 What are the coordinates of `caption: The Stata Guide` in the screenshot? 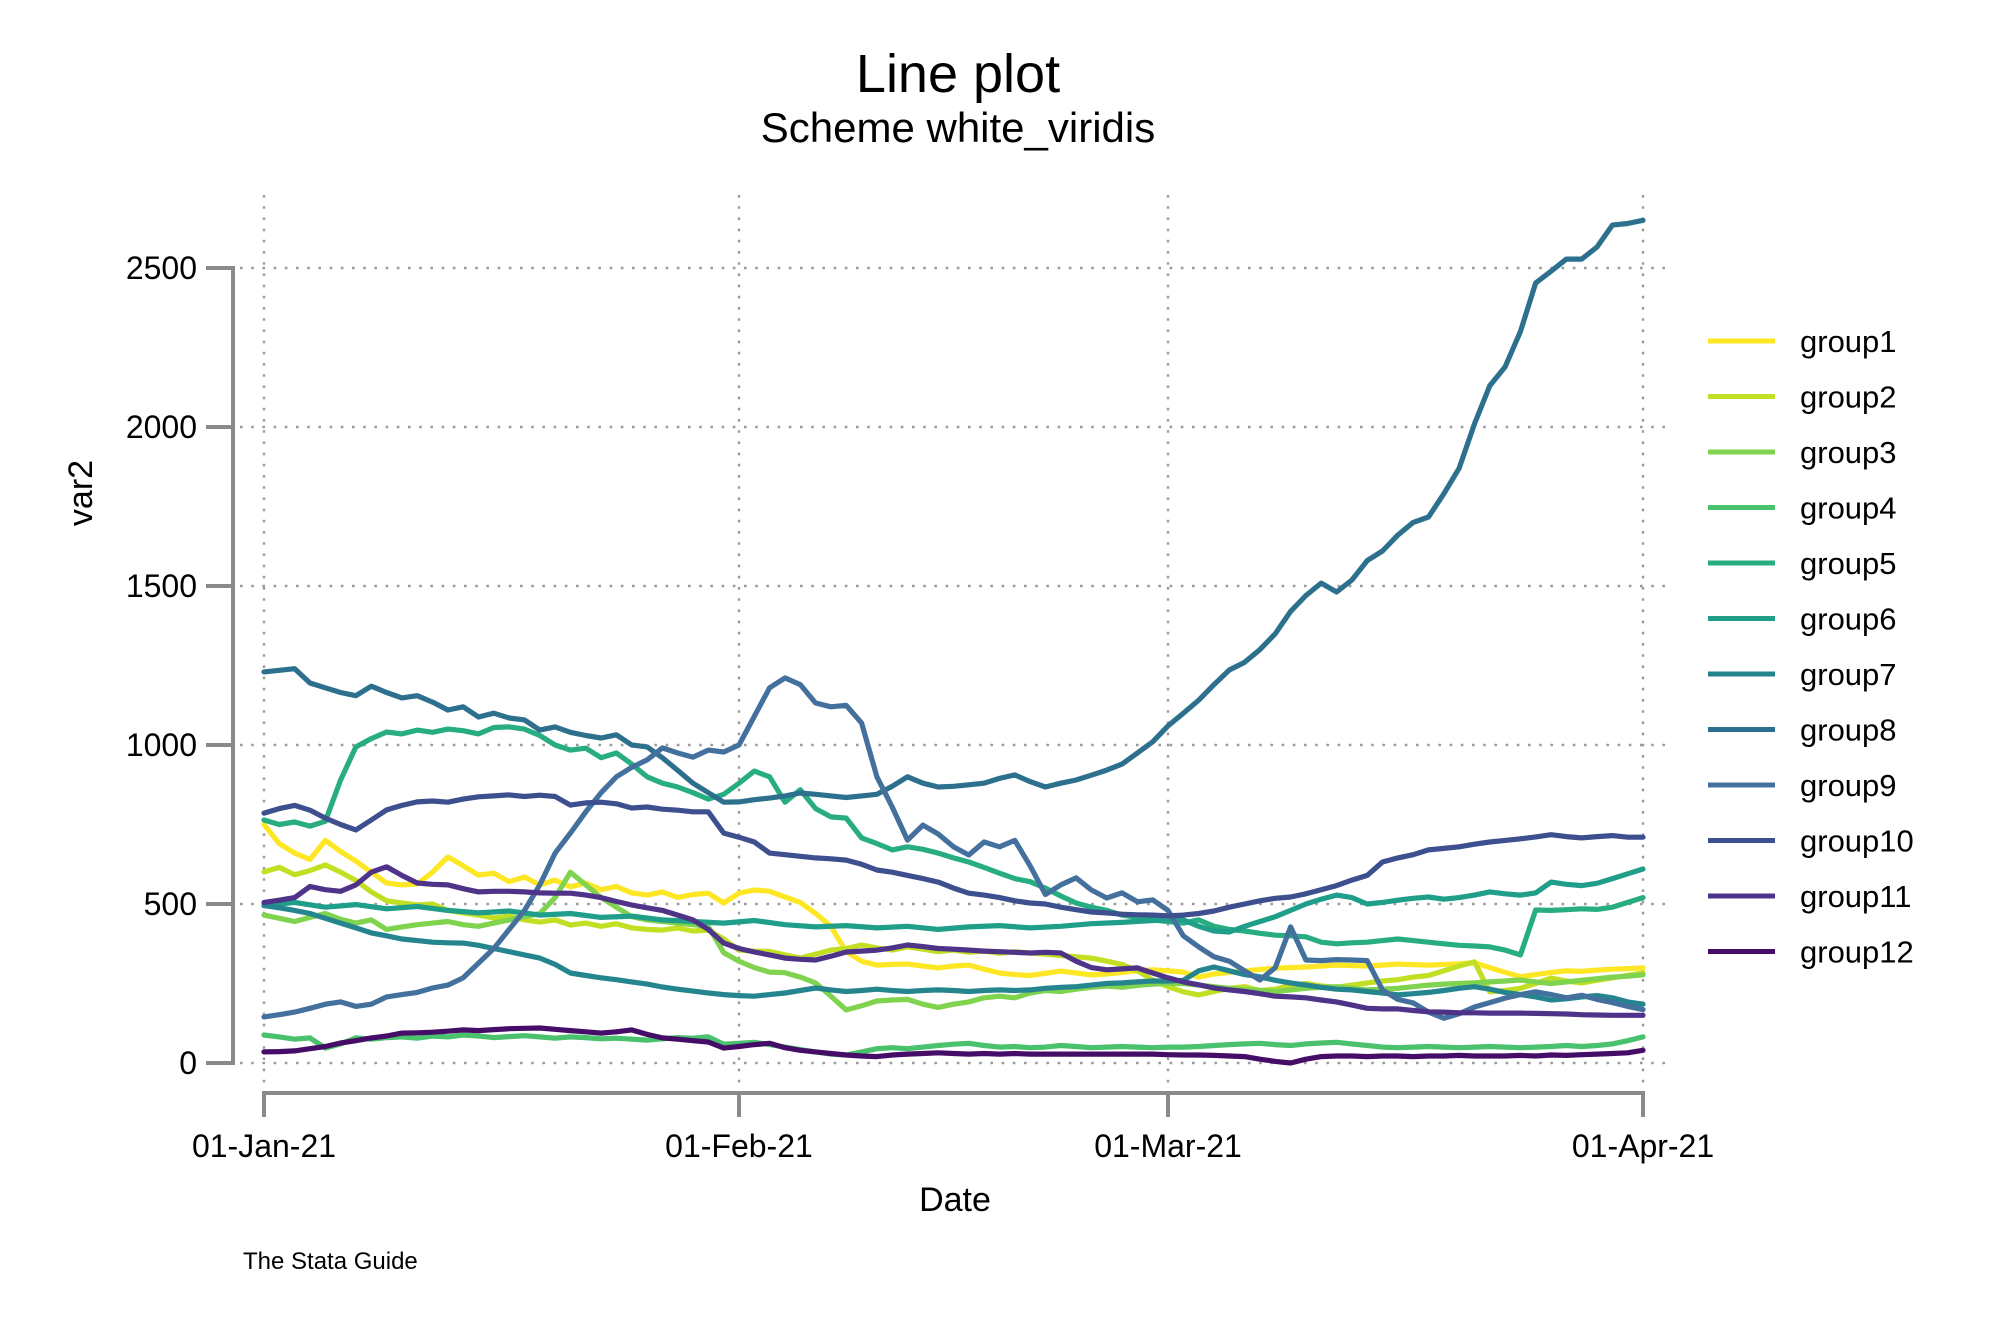 It's located at (330, 1261).